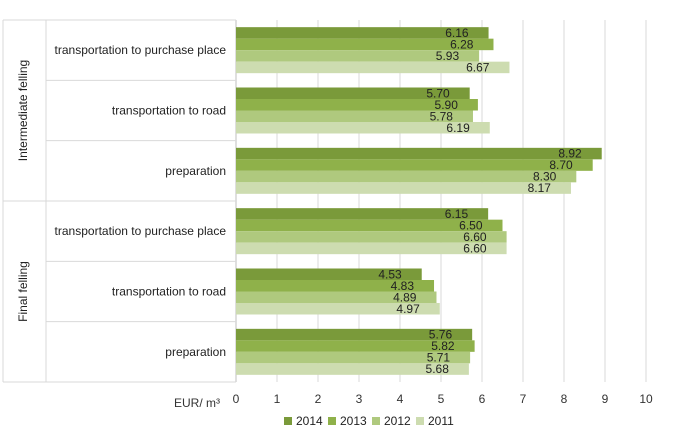 This screenshot has height=440, width=674. I want to click on x-tick-label: 7, so click(523, 399).